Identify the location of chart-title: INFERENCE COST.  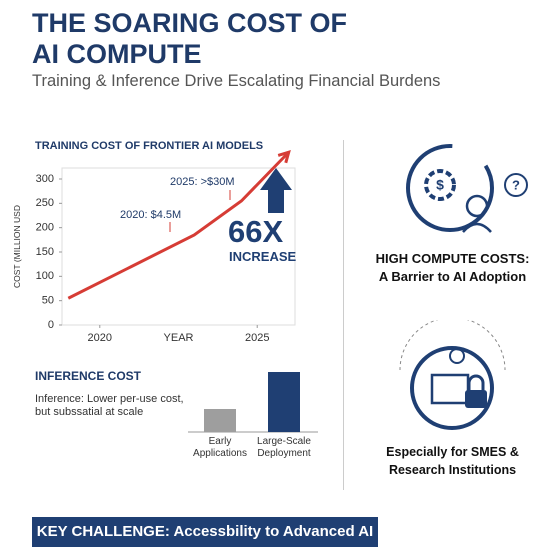
(88, 376).